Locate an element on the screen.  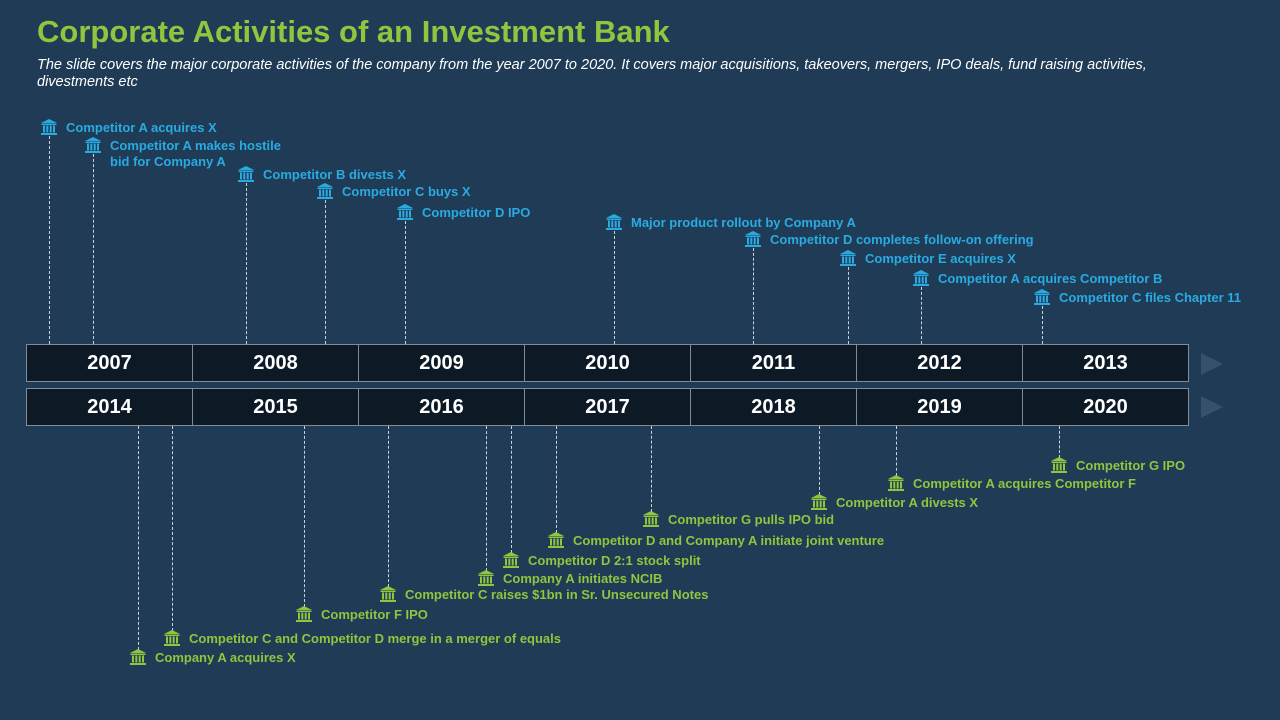
bot-event-label: Competitor D 2:1 stock split is located at coordinates (614, 560).